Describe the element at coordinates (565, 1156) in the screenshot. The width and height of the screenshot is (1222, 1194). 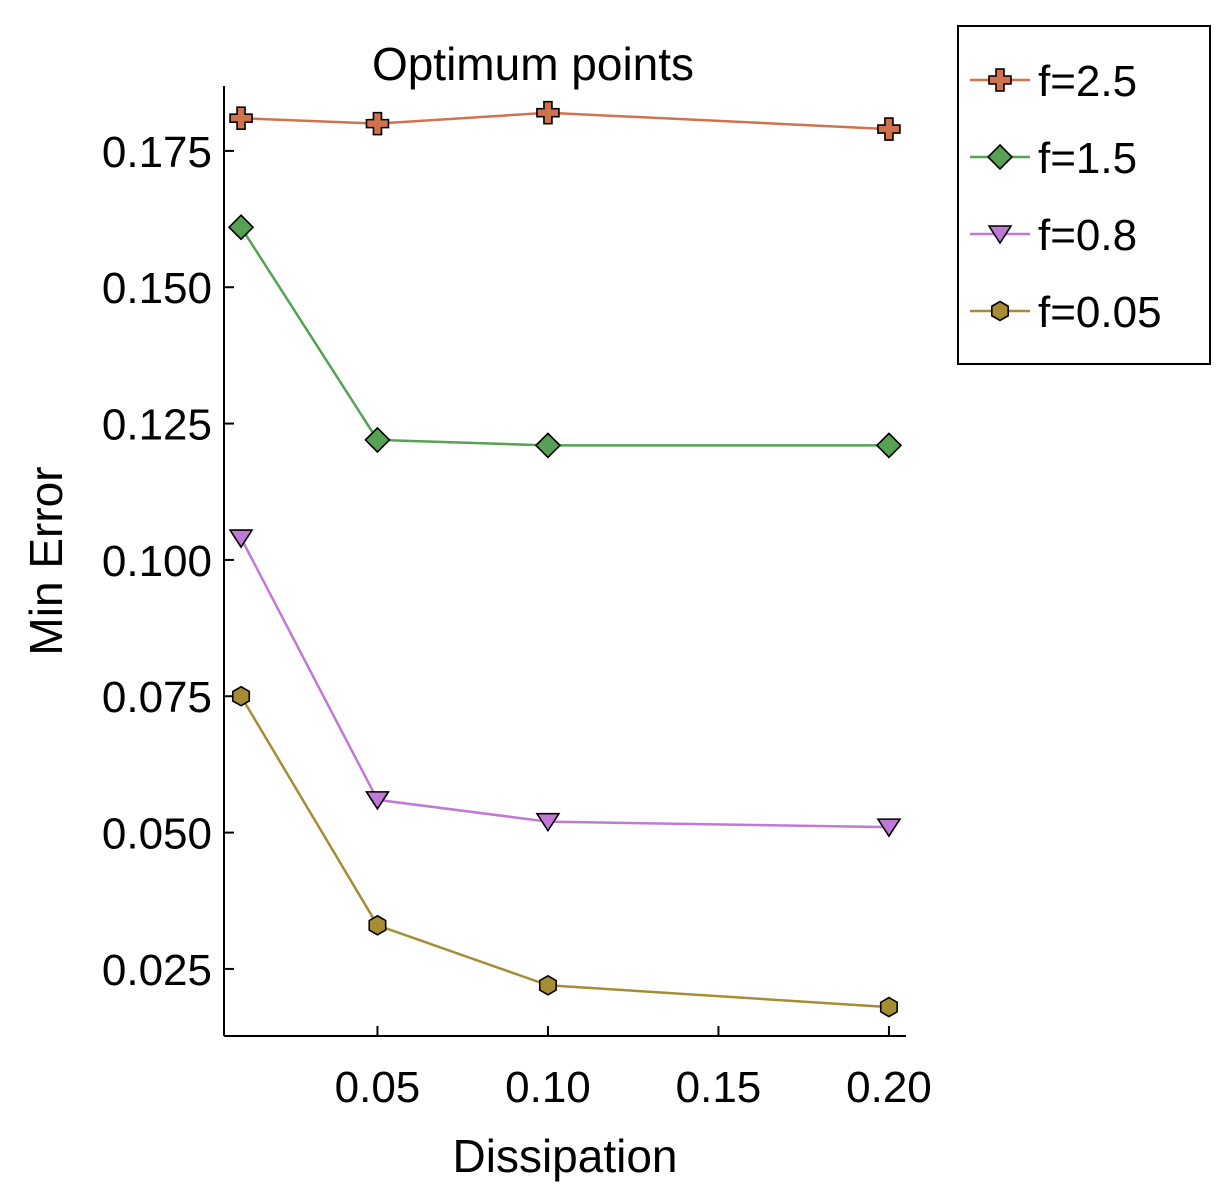
I see `x-axis-label: Dissipation` at that location.